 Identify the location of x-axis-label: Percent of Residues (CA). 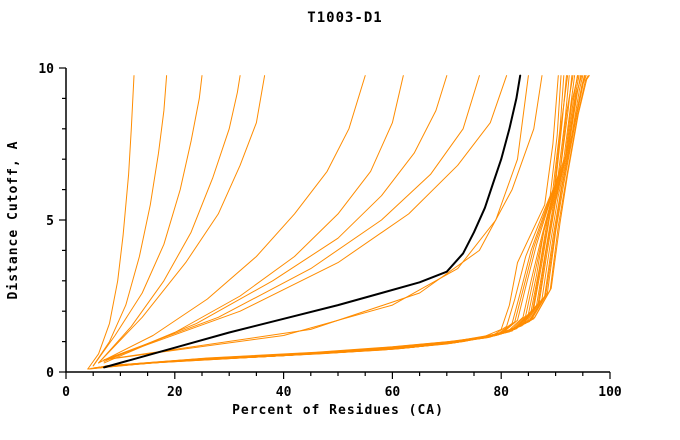
(338, 410).